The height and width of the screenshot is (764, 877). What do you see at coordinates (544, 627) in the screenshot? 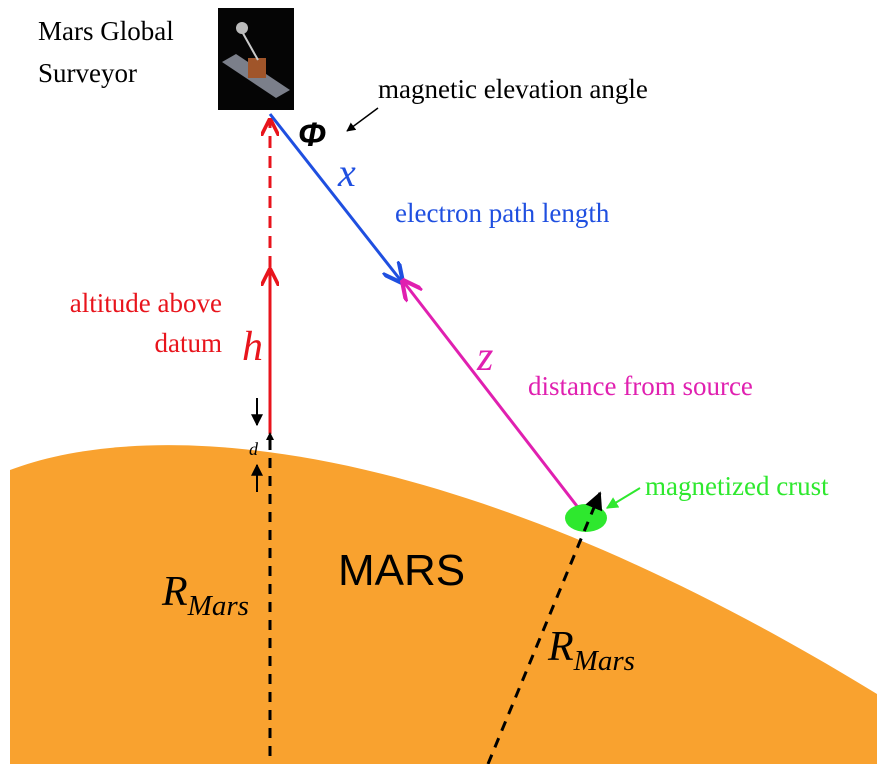
I see `crust-radius` at bounding box center [544, 627].